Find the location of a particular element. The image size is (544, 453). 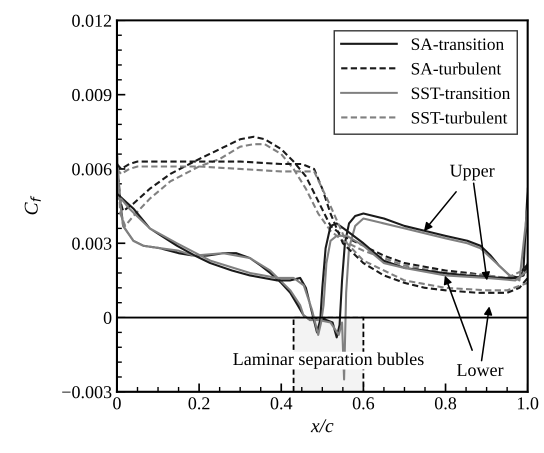

x-tick-label: 0.2 is located at coordinates (199, 403).